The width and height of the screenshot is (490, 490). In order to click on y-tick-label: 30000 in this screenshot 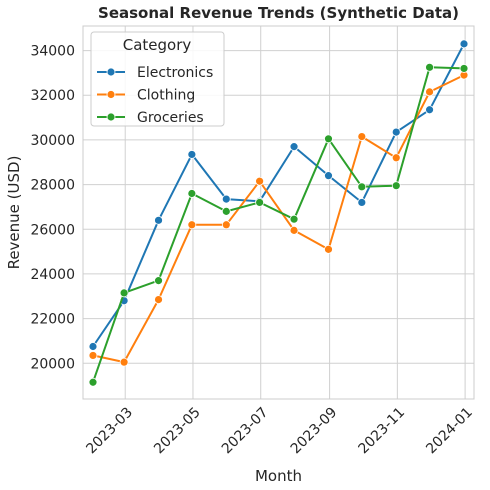, I will do `click(52, 141)`.